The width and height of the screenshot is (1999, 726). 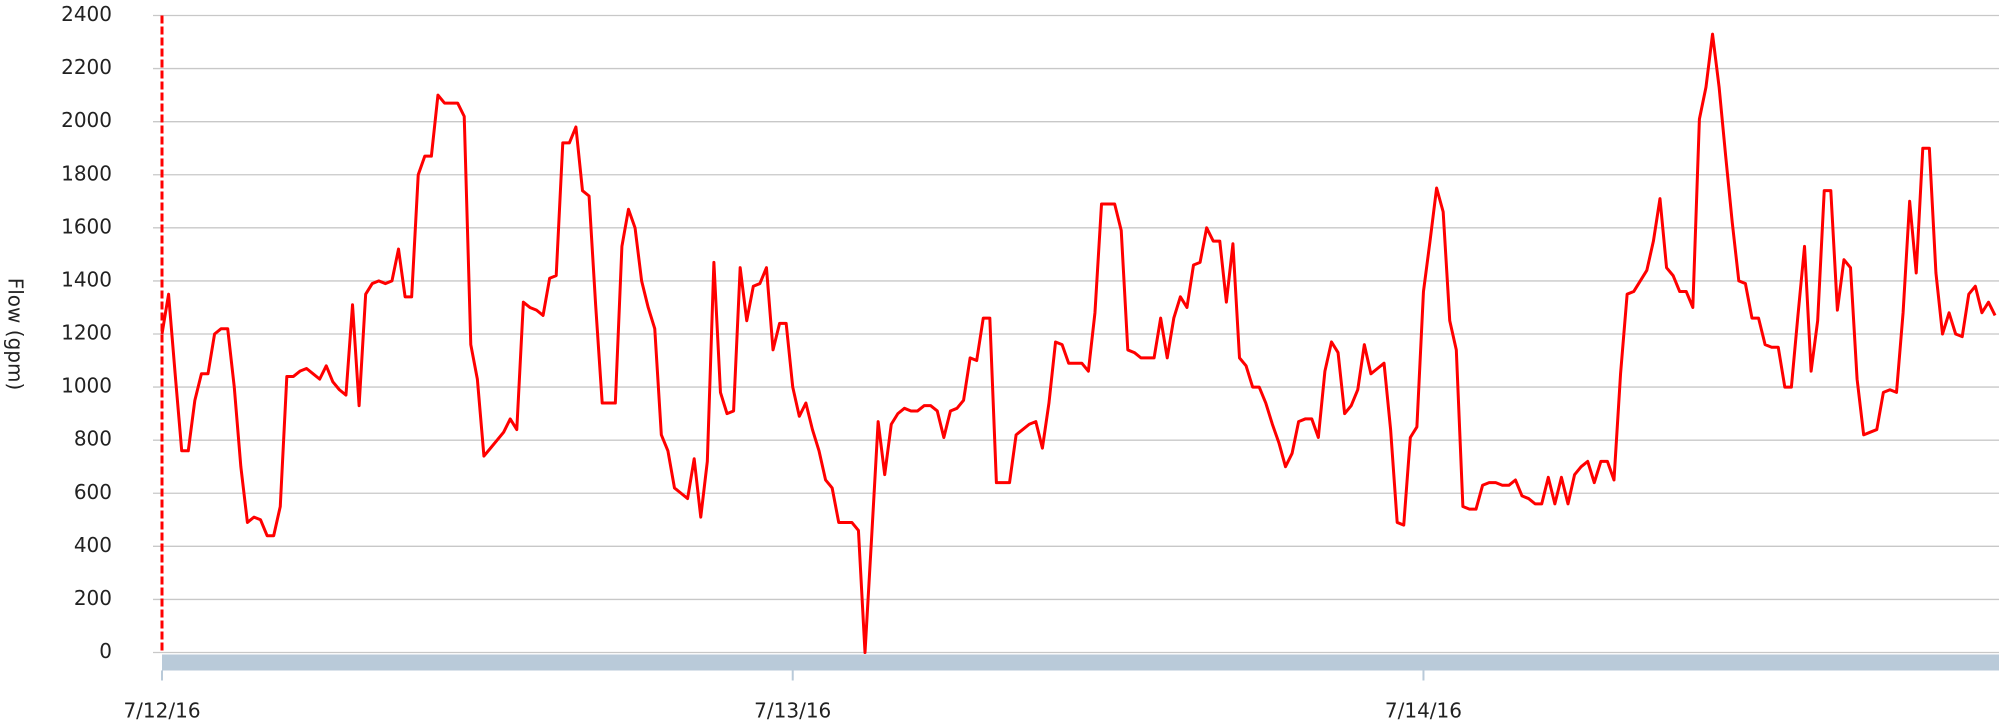 What do you see at coordinates (86, 386) in the screenshot?
I see `y-tick-label: 1000` at bounding box center [86, 386].